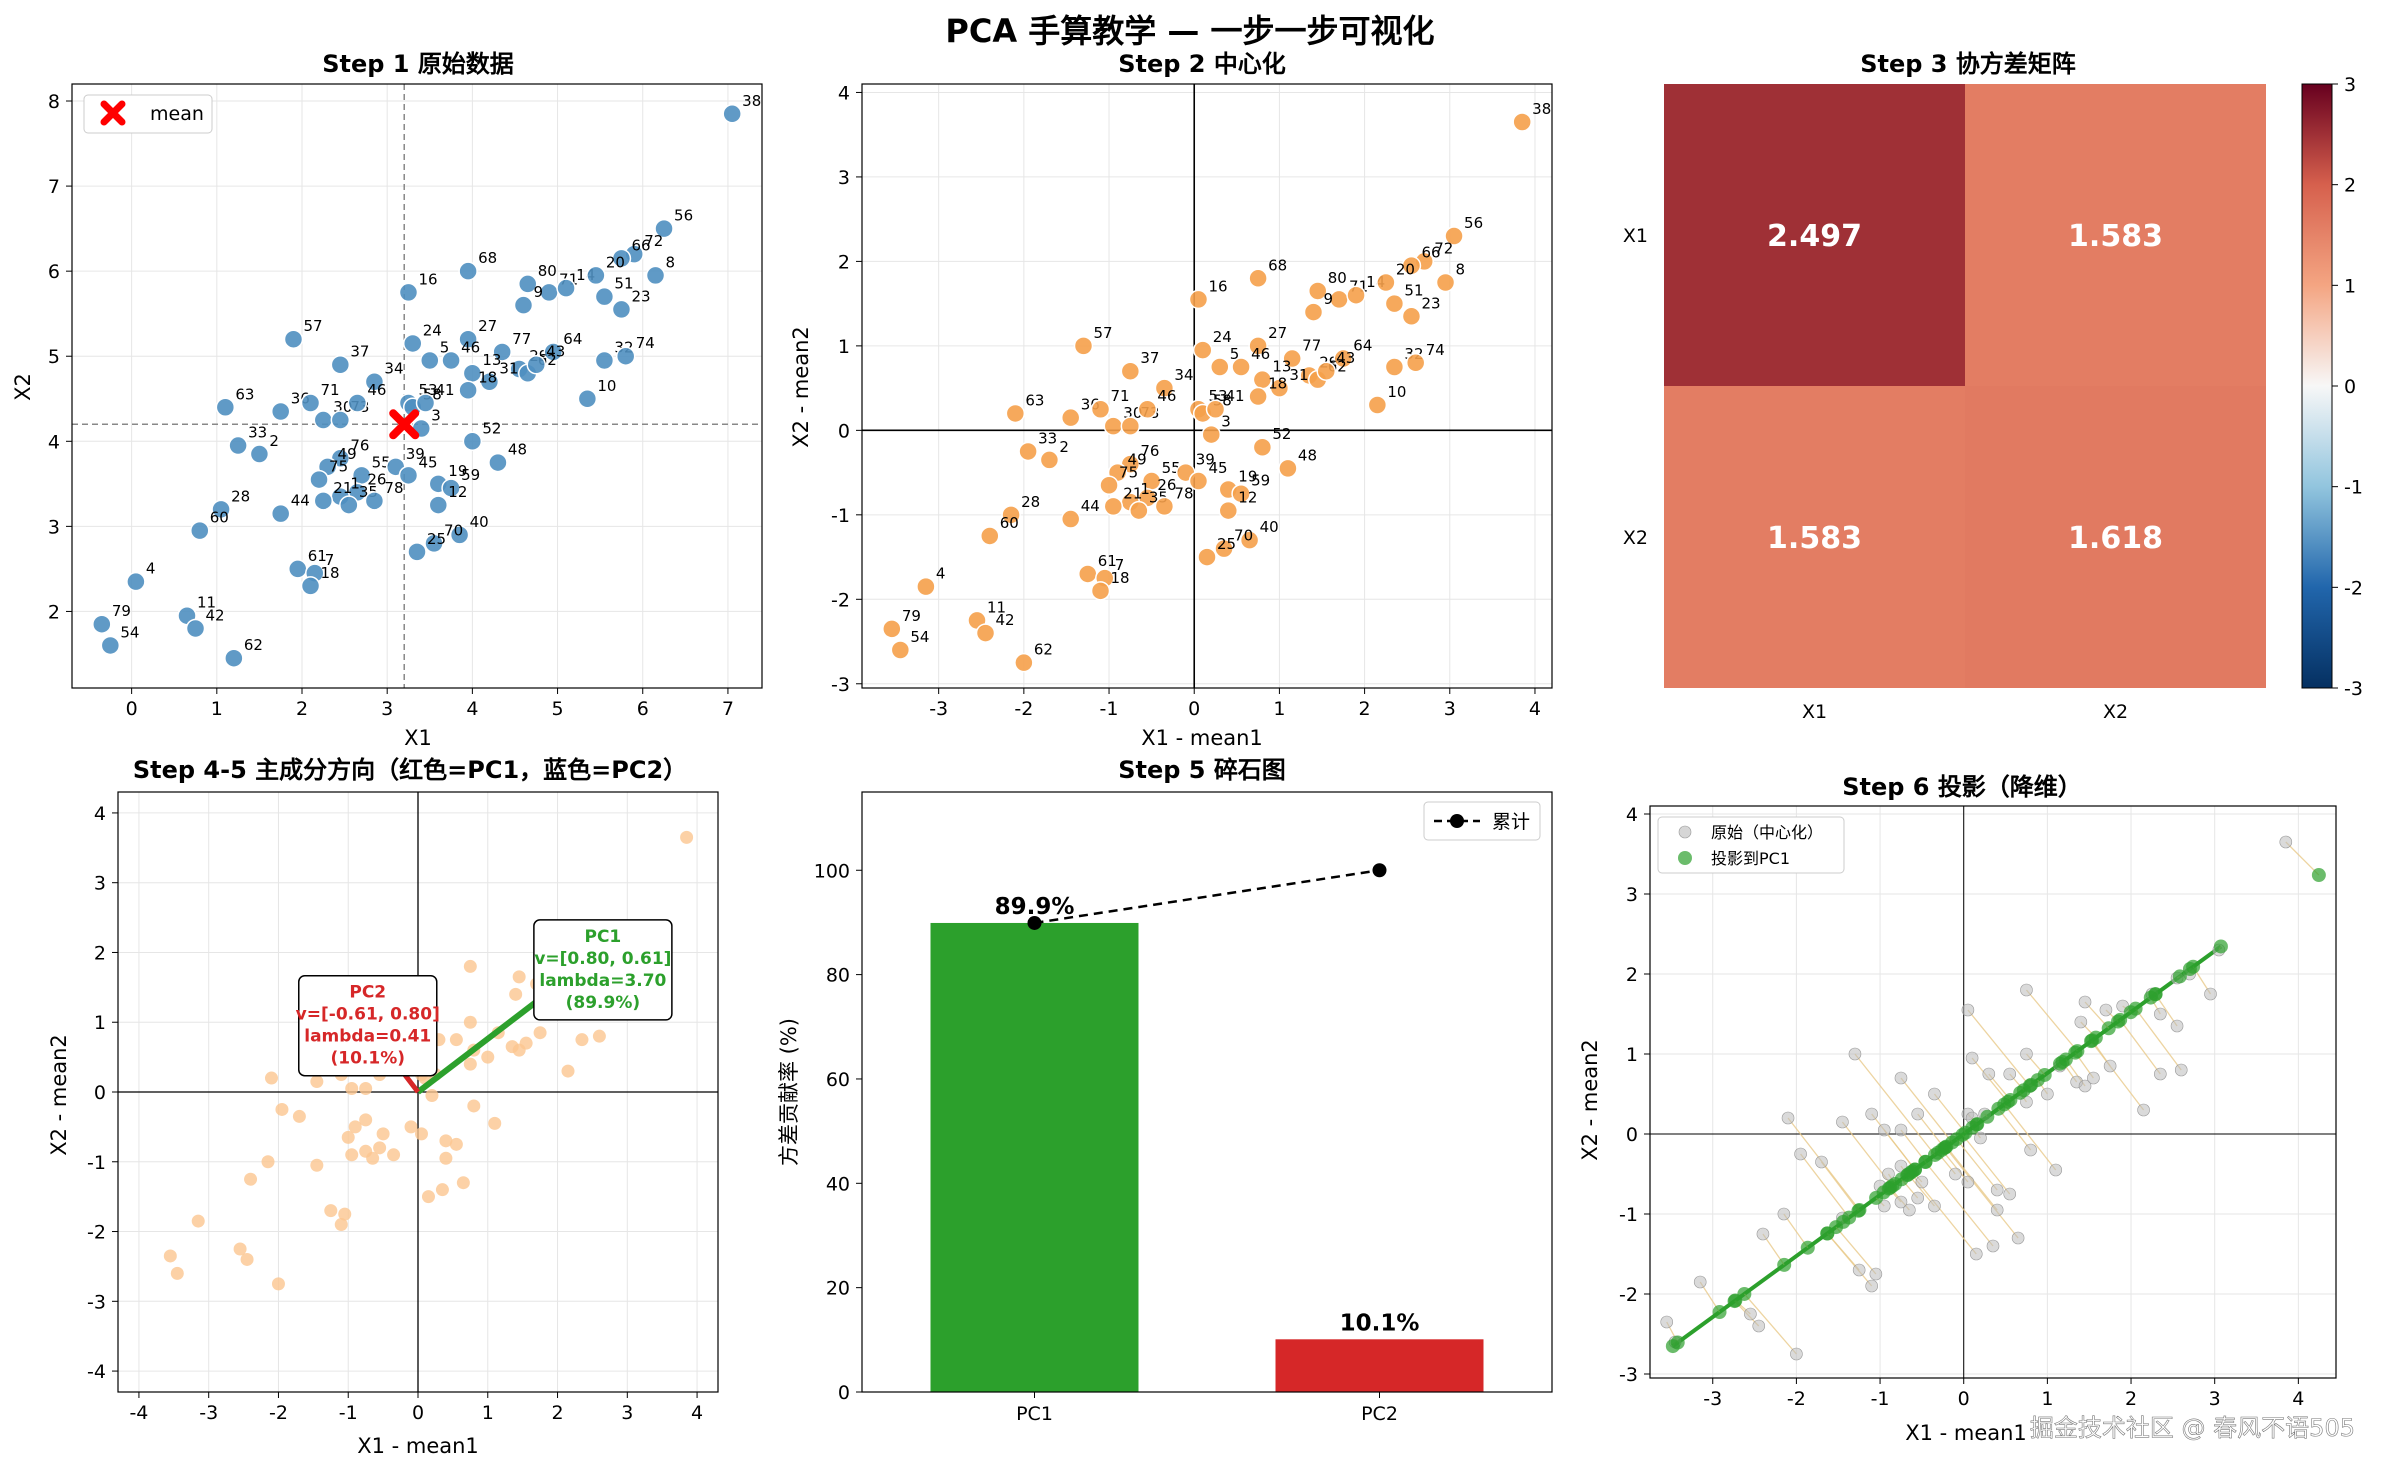  What do you see at coordinates (1235, 354) in the screenshot?
I see `step2-point-label: 5` at bounding box center [1235, 354].